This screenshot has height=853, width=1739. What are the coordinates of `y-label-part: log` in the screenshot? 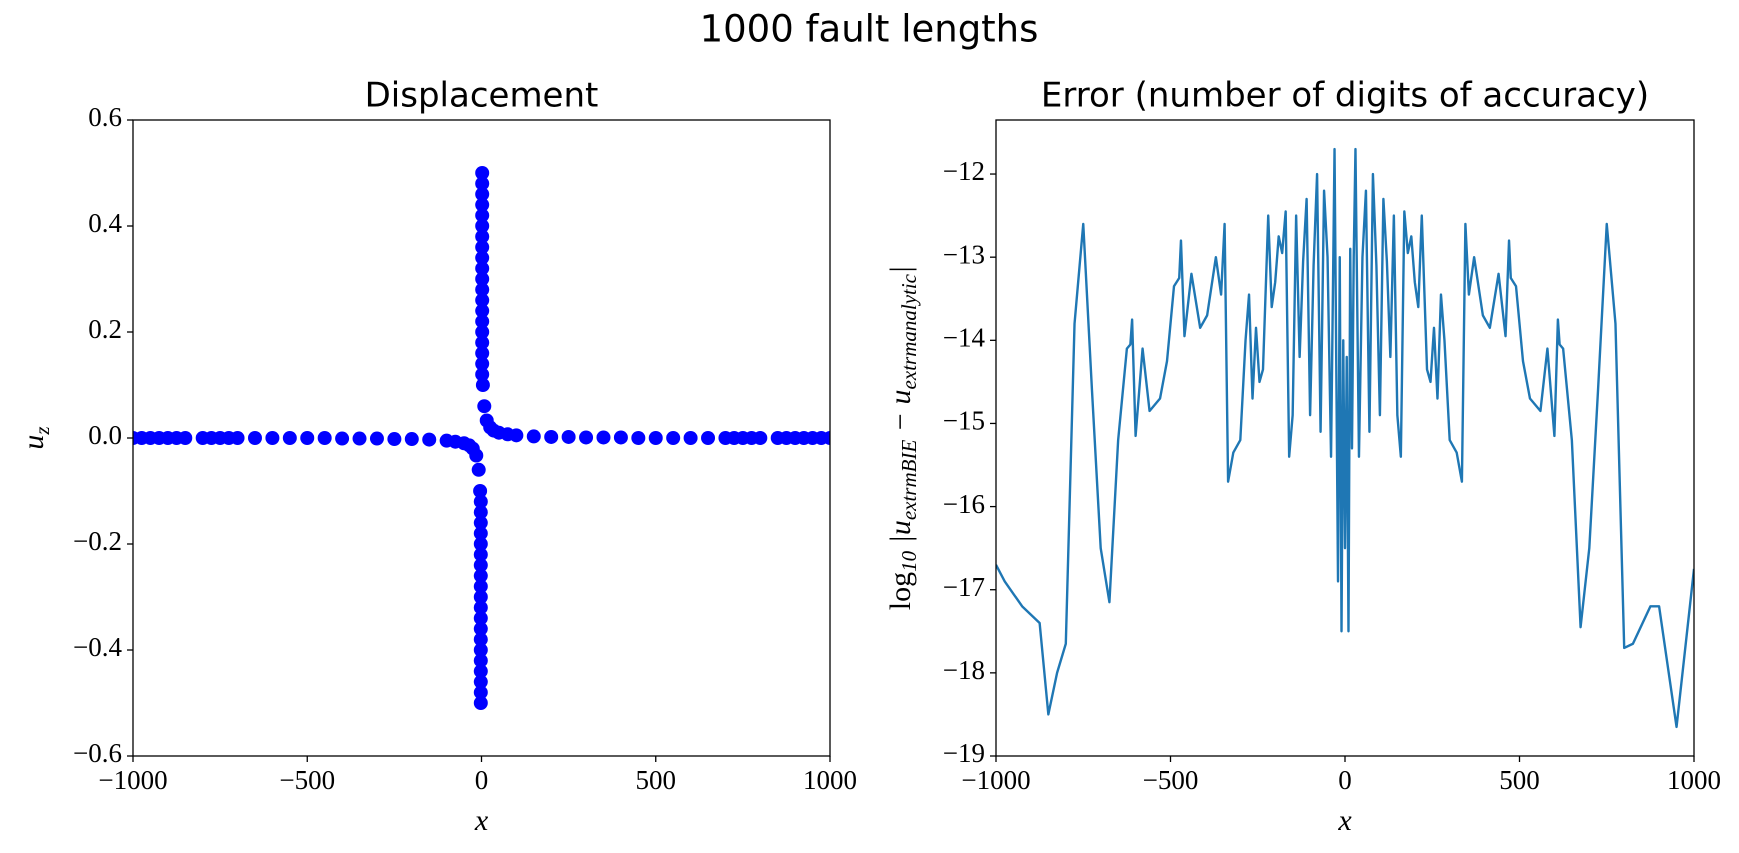 It's located at (900, 591).